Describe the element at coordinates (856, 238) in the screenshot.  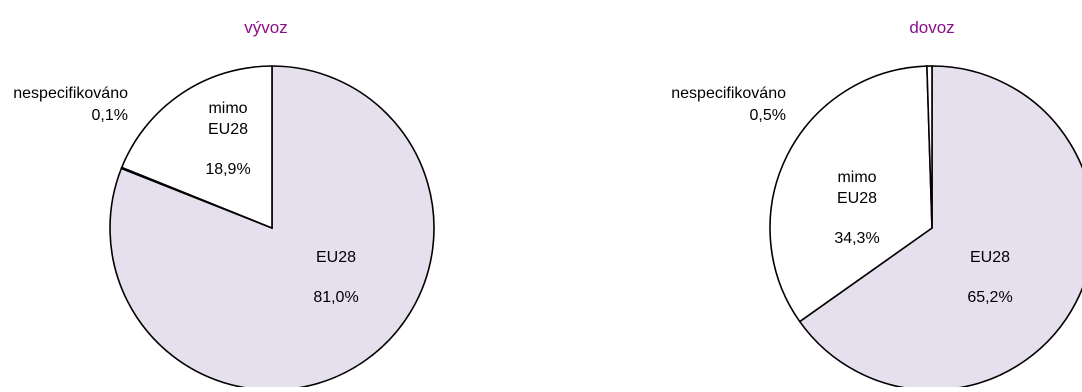
I see `slice-value-label: 34,3%` at that location.